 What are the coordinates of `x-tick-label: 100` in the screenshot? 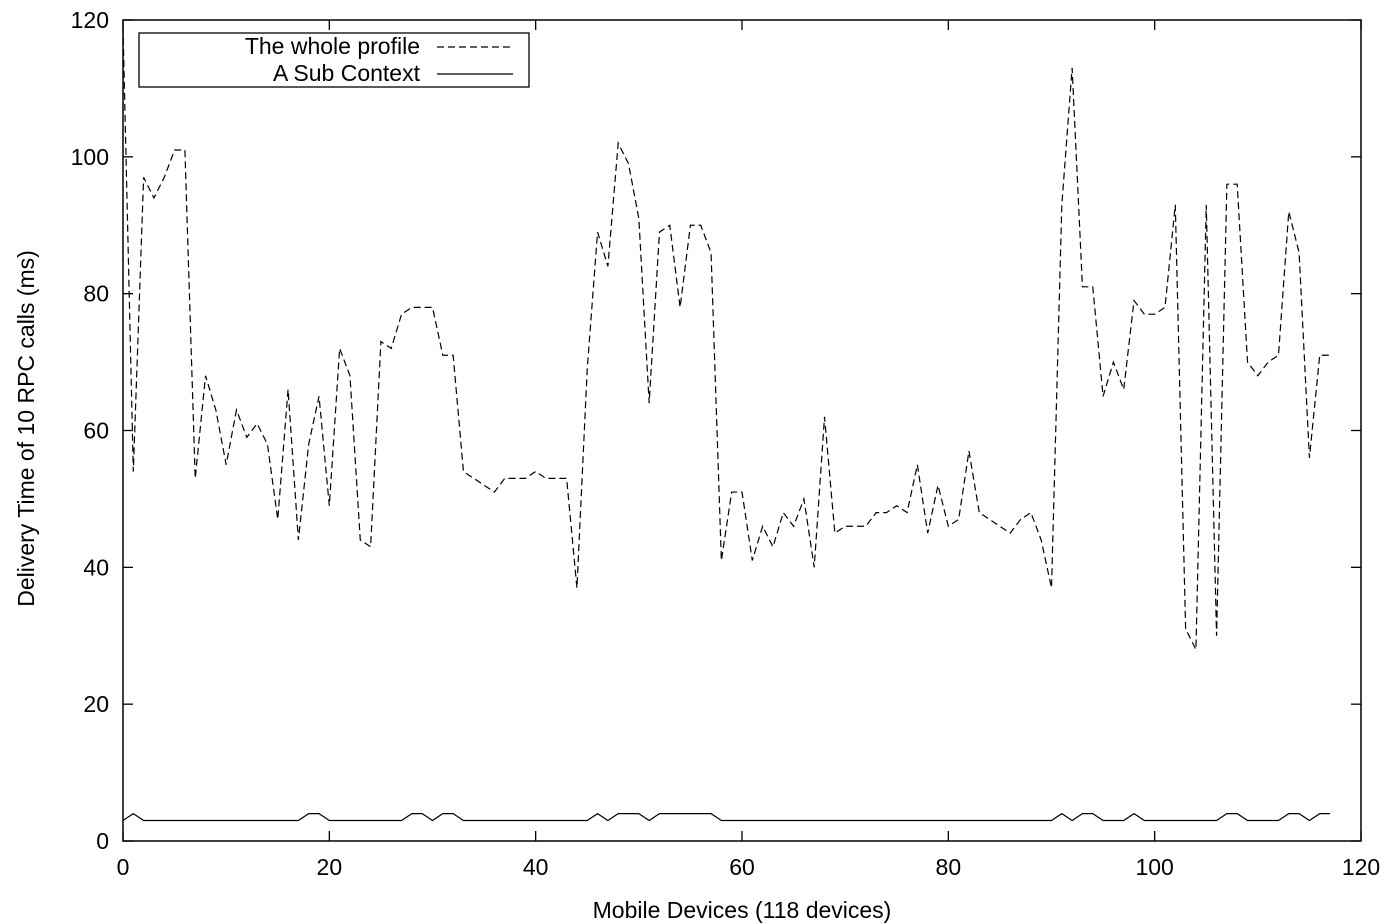 It's located at (1154, 867).